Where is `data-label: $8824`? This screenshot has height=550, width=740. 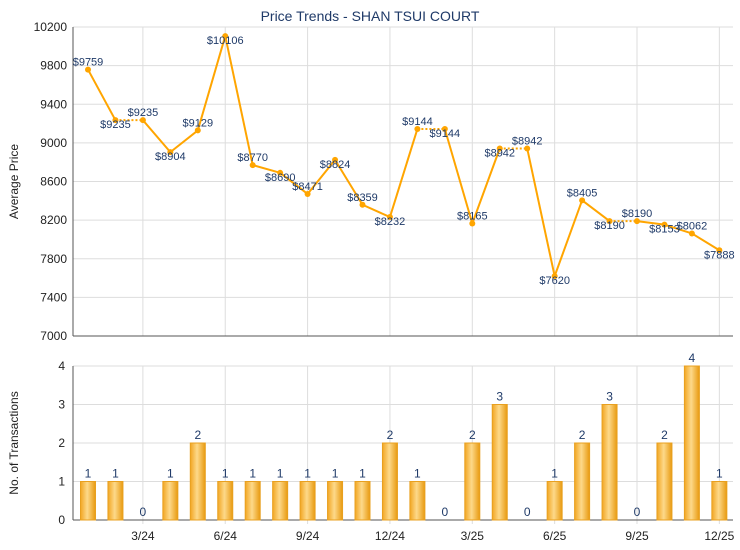 data-label: $8824 is located at coordinates (335, 165).